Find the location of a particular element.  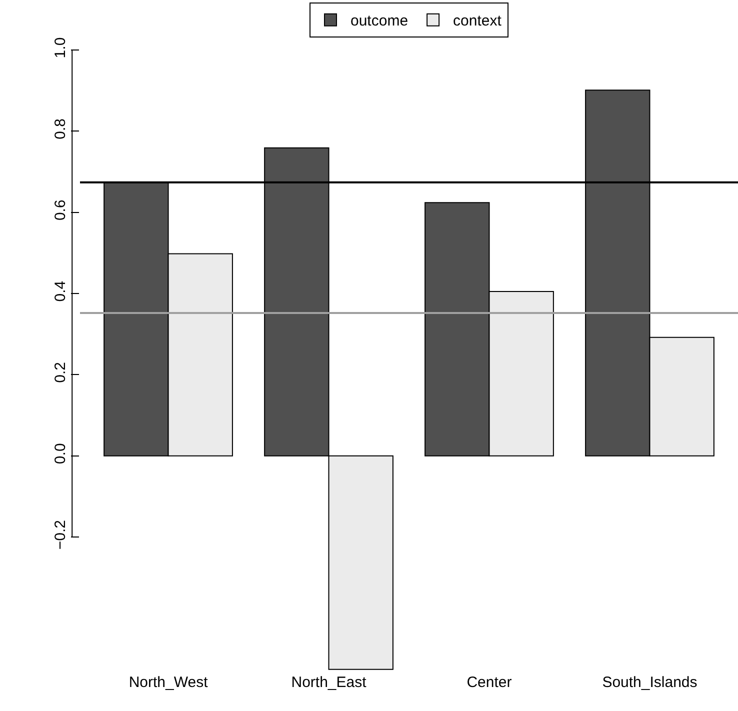

y-tick-label: 0.4 is located at coordinates (60, 291).